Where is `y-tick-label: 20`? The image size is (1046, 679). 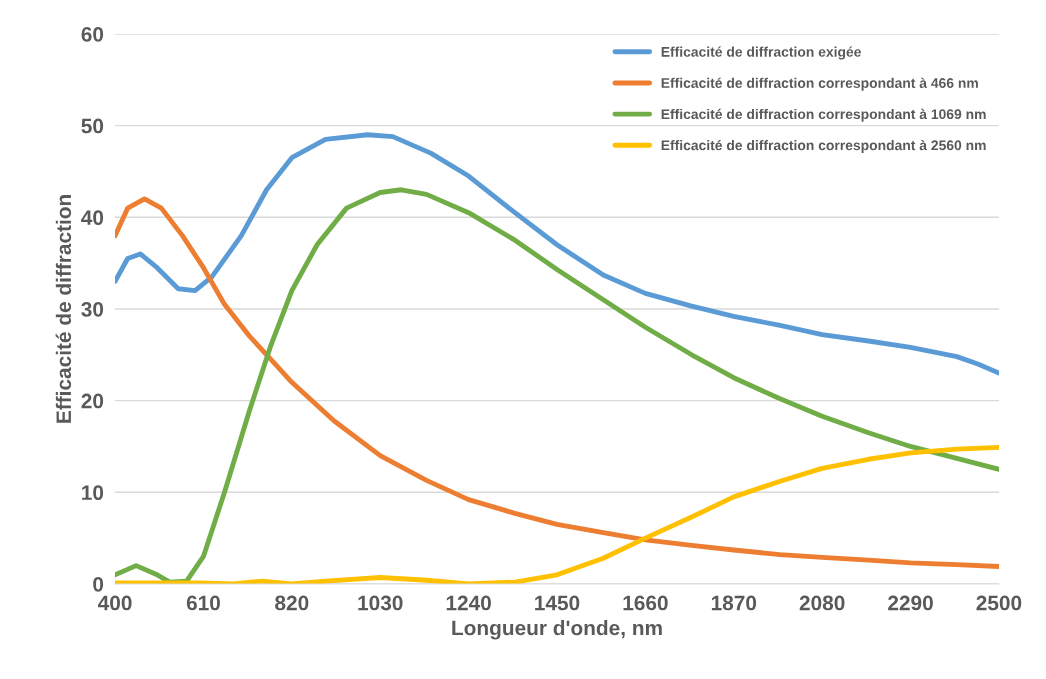 y-tick-label: 20 is located at coordinates (92, 401).